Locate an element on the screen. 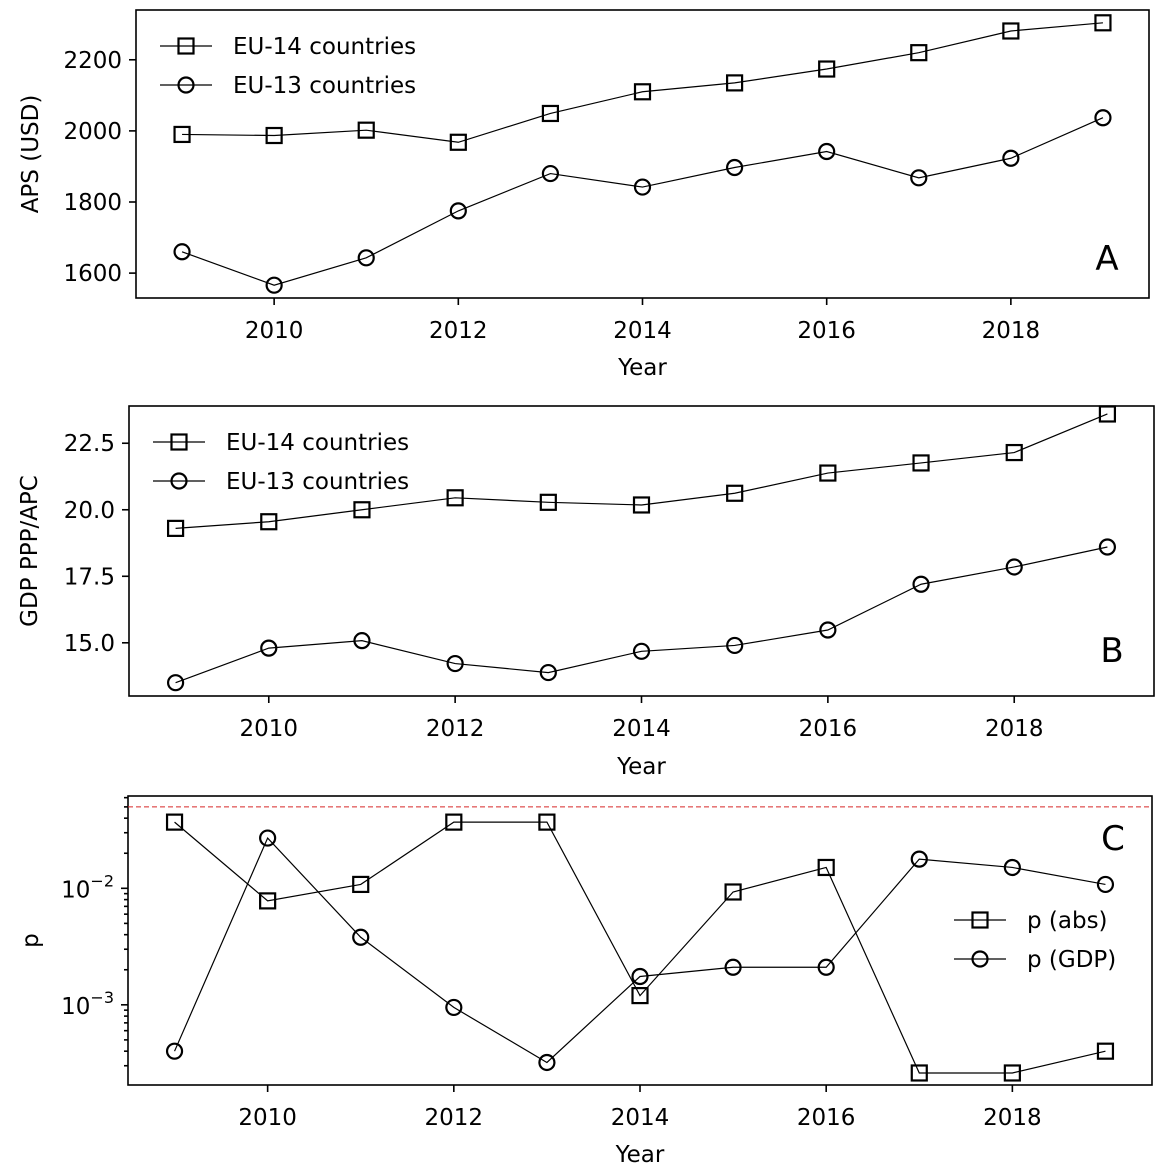 The image size is (1164, 1170). panel-letter: C is located at coordinates (1113, 839).